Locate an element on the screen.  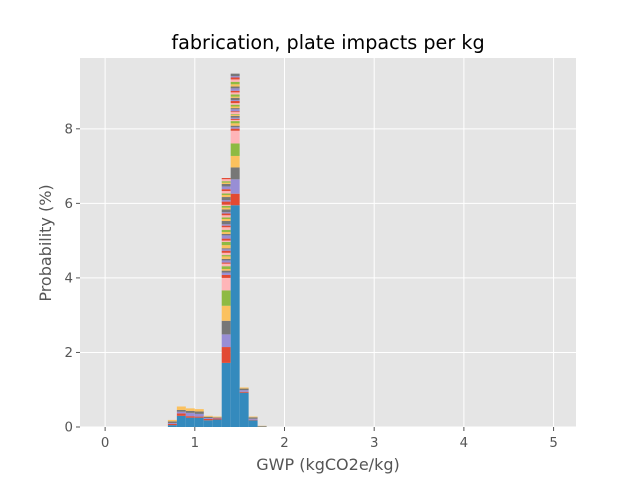
y-tick-label: 8 is located at coordinates (69, 129).